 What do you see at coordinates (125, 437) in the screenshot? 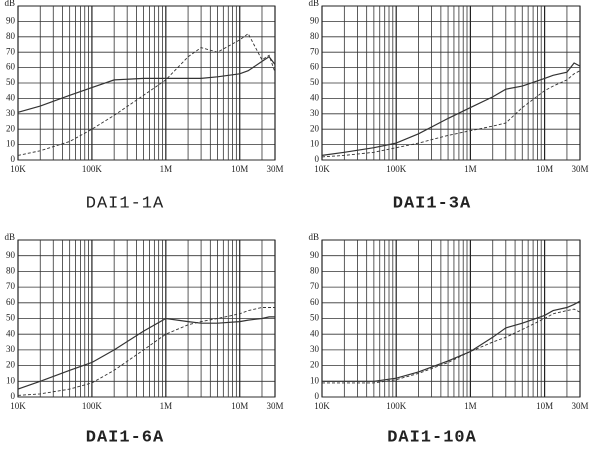
I see `chart-title: DAI1-6A` at bounding box center [125, 437].